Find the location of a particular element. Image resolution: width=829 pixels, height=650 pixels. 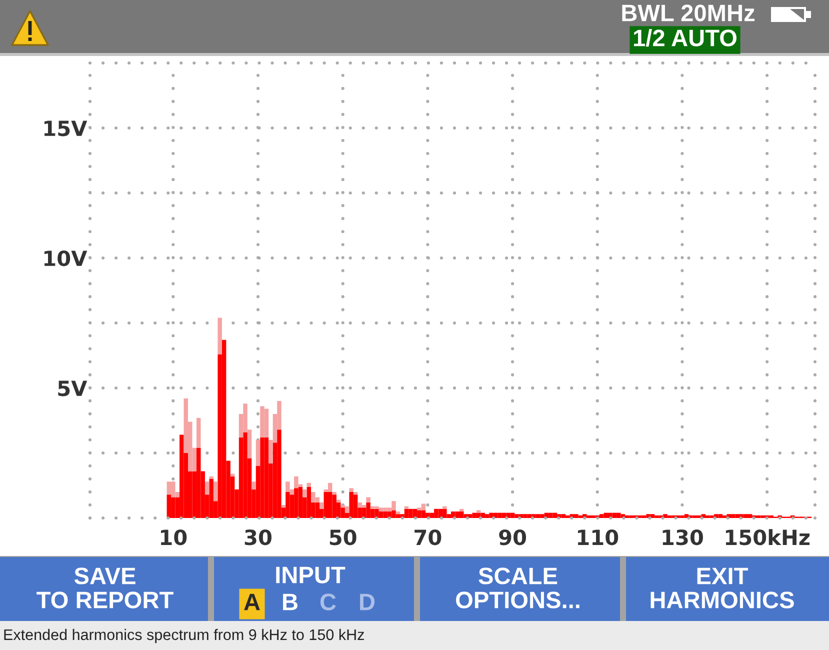

x-tick-label: 90 is located at coordinates (512, 537).